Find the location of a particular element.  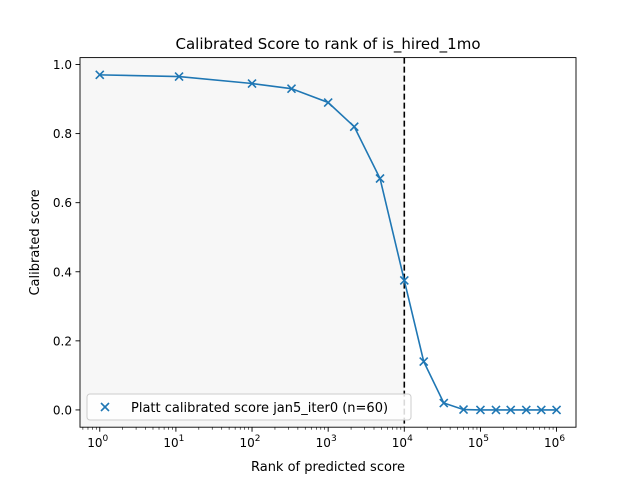

x-tick-label: 10¹ is located at coordinates (173, 442).